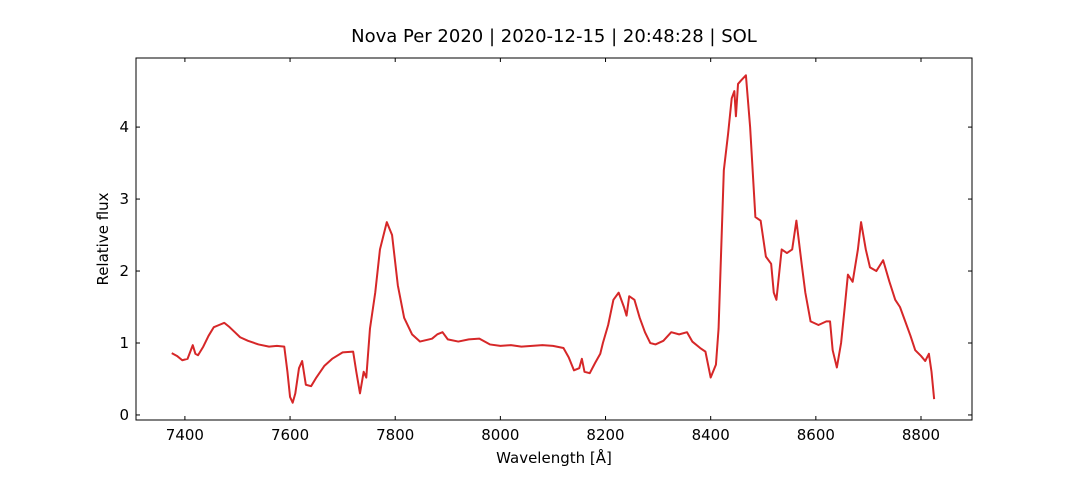 Image resolution: width=1080 pixels, height=480 pixels. I want to click on x-tick-label: 8800, so click(921, 435).